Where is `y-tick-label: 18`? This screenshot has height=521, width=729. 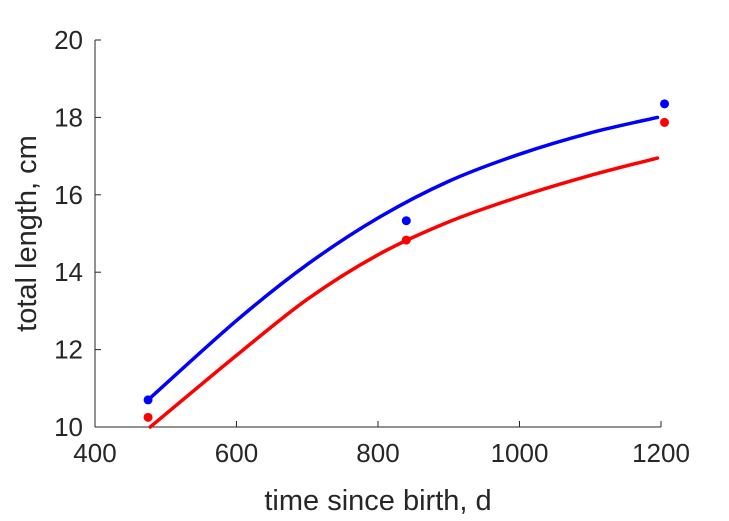
y-tick-label: 18 is located at coordinates (68, 117).